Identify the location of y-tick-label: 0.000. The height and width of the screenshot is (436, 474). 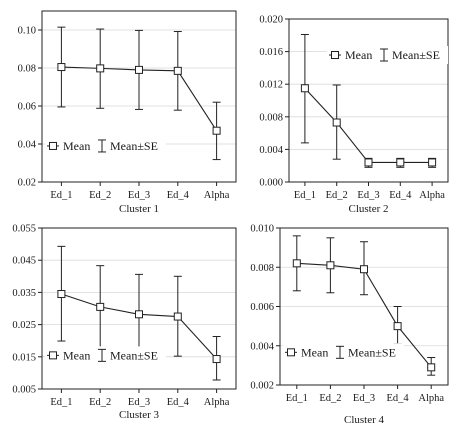
(271, 183).